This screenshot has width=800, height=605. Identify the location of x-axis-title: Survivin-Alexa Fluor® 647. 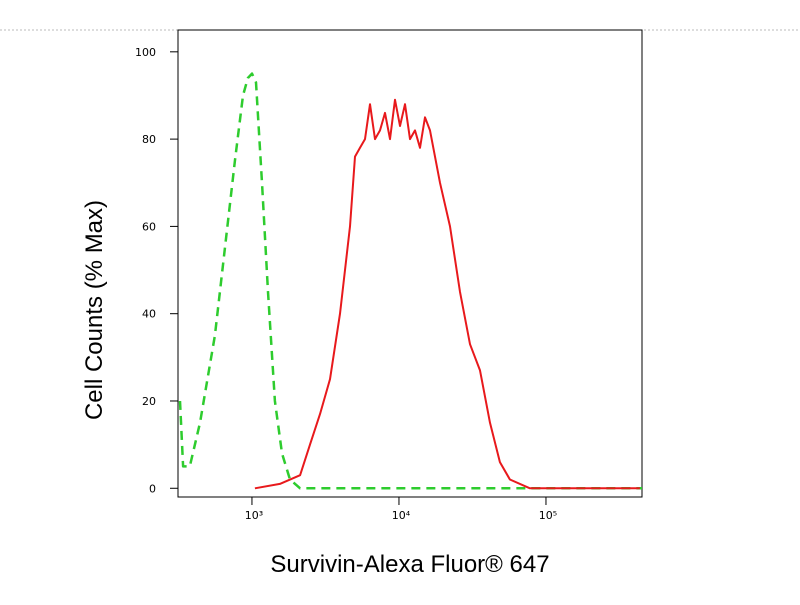
(409, 564).